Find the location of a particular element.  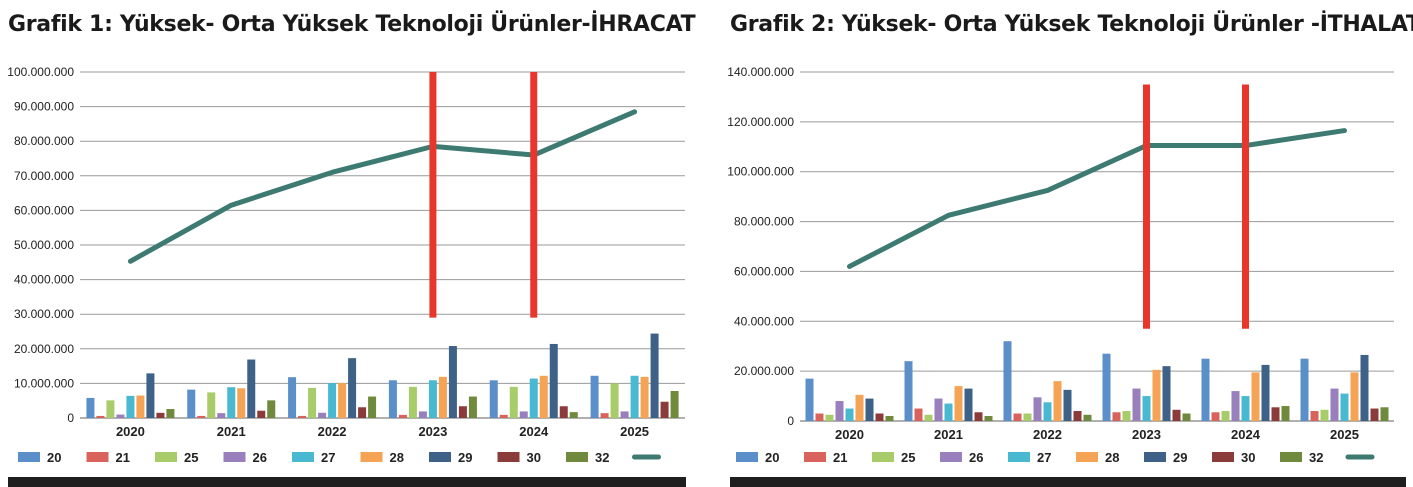

y-tick-label: 120.000.000 is located at coordinates (760, 122).